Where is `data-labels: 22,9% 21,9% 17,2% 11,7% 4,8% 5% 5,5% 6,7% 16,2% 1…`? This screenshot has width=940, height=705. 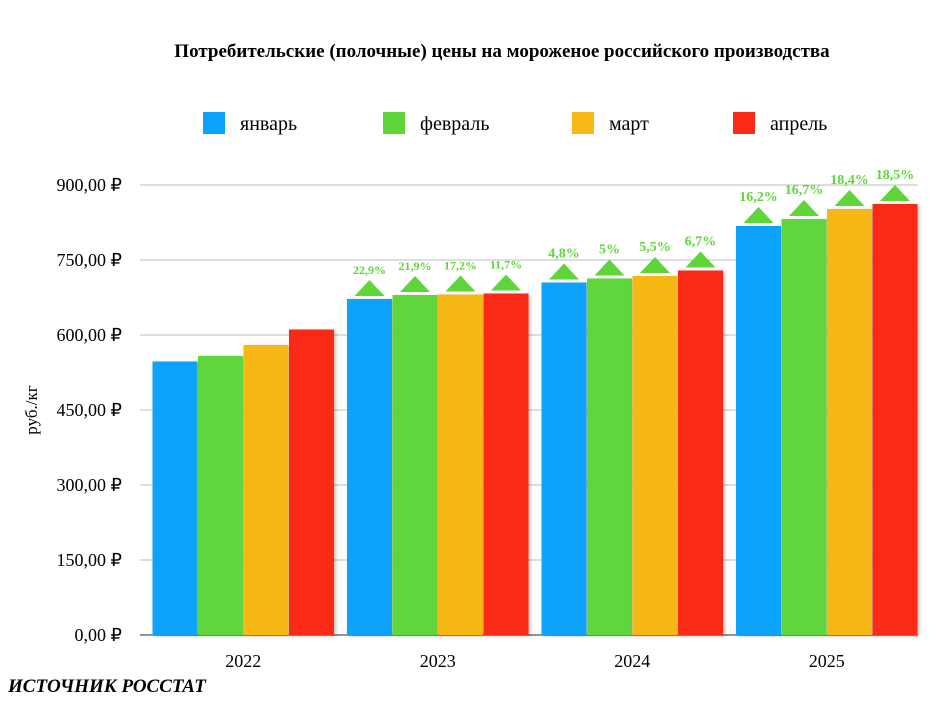 data-labels: 22,9% 21,9% 17,2% 11,7% 4,8% 5% 5,5% 6,7% 16,2% 1… is located at coordinates (633, 232).